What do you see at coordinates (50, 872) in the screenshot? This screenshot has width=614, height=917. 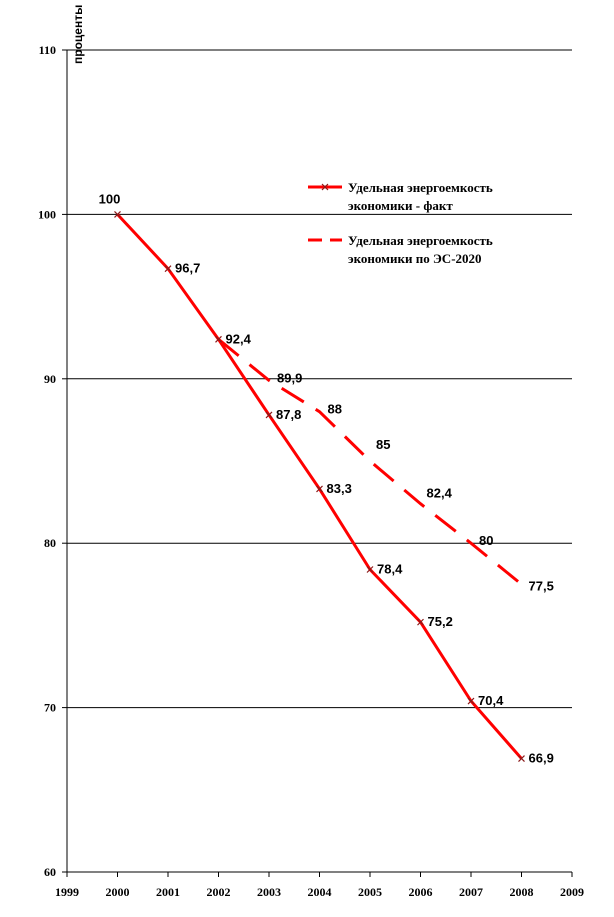 I see `y-tick-label-60: 60` at bounding box center [50, 872].